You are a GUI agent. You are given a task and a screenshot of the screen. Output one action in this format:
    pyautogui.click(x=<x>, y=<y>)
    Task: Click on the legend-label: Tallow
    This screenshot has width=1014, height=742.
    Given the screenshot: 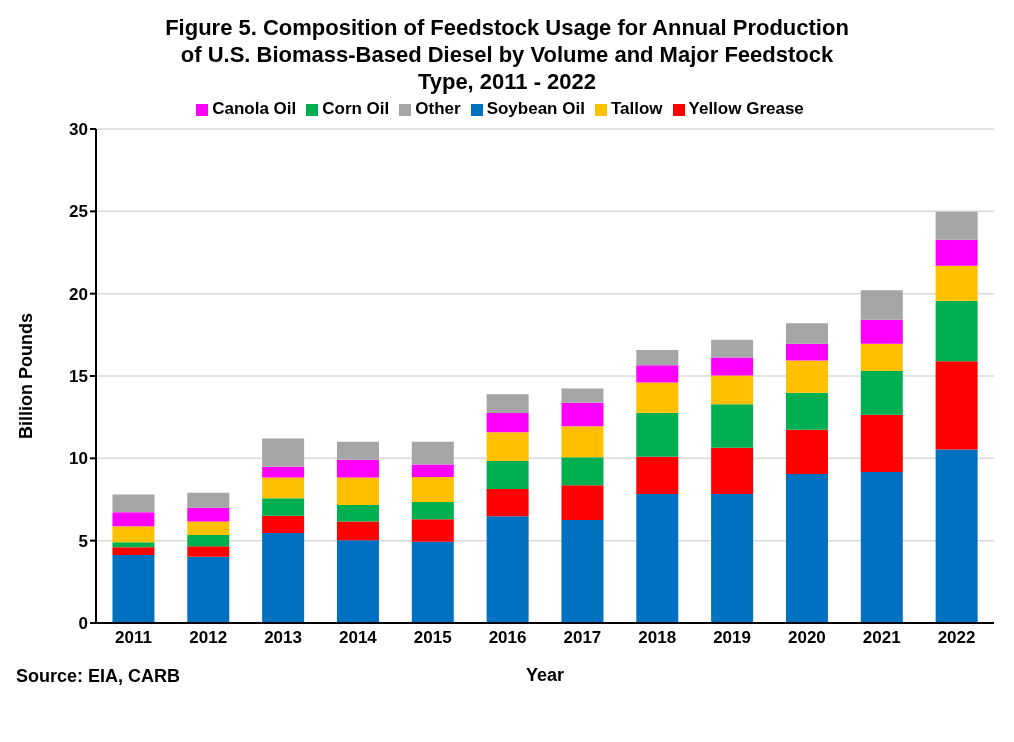 What is the action you would take?
    pyautogui.click(x=636, y=108)
    